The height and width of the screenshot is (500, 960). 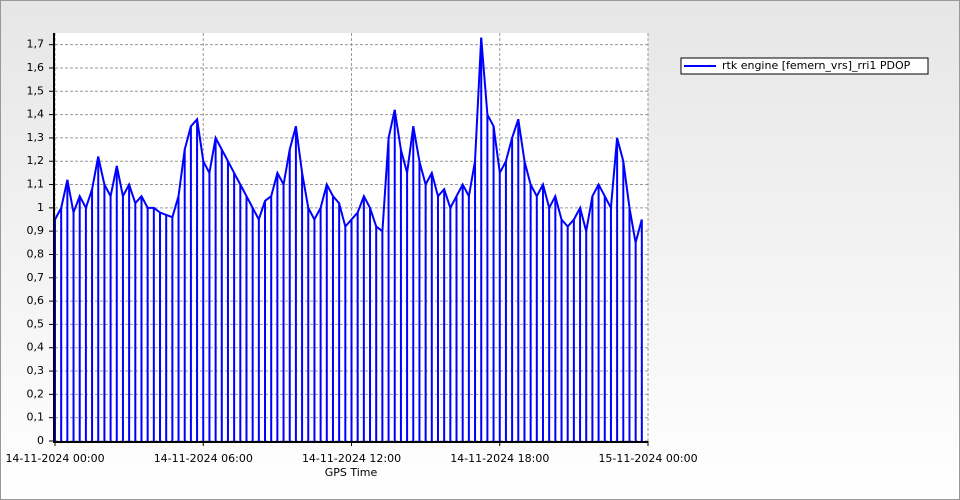 I want to click on y-tick-label: 0,8, so click(x=36, y=253).